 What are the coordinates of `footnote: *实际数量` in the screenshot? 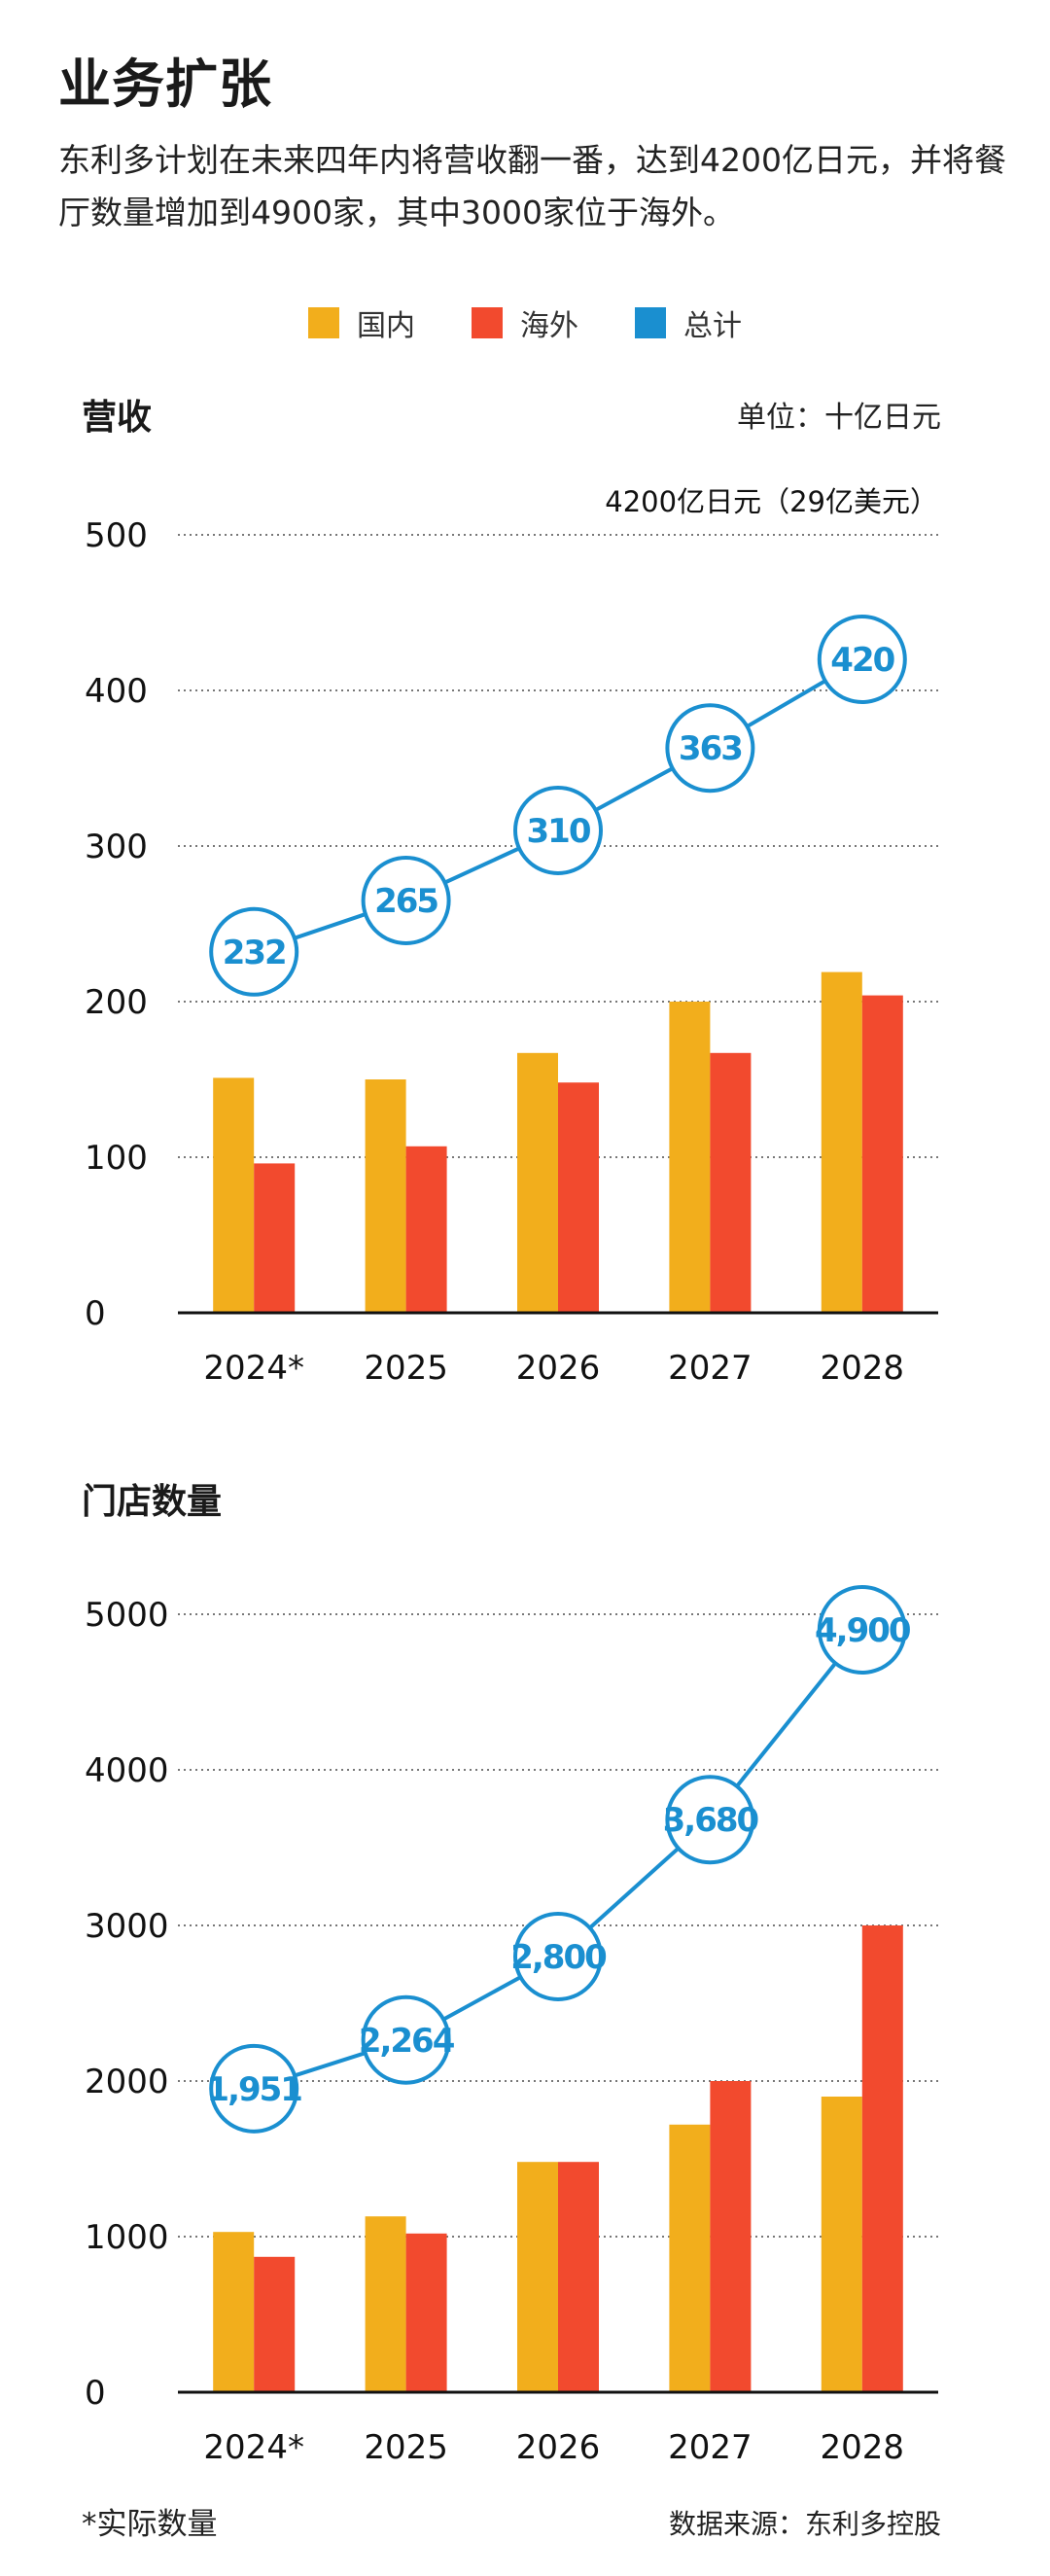 It's located at (150, 2525).